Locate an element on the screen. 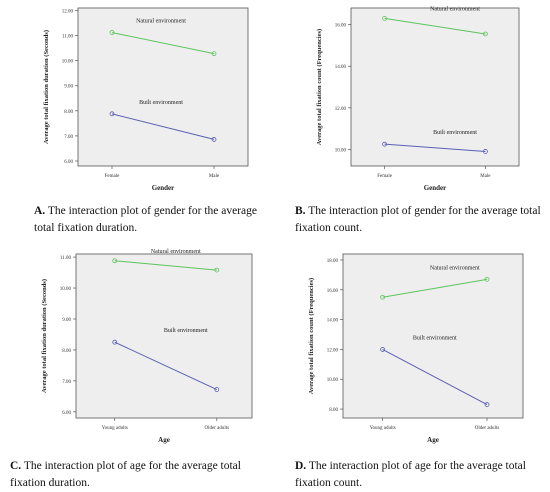 This screenshot has width=550, height=492. y-tick-label-c: 11.00 is located at coordinates (66, 258).